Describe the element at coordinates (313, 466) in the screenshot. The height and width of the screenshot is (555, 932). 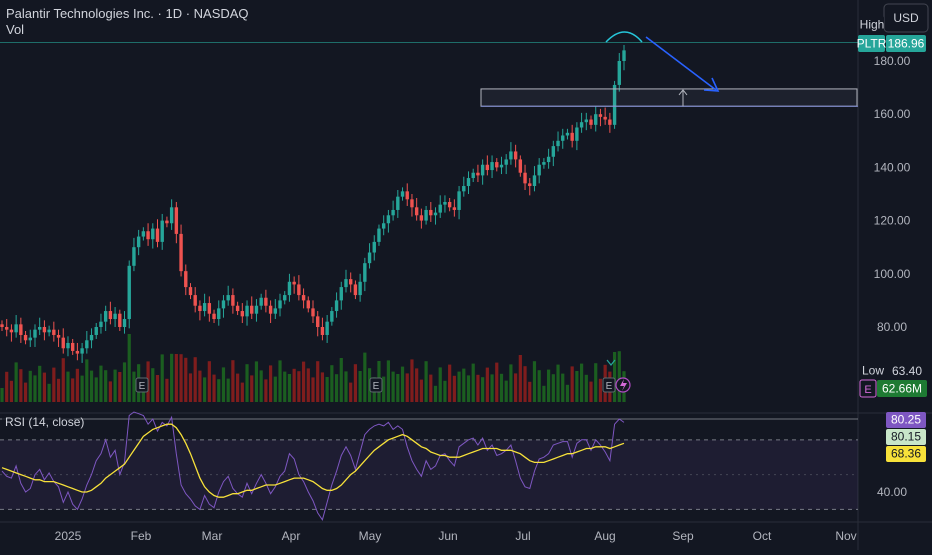
I see `rsi-line` at that location.